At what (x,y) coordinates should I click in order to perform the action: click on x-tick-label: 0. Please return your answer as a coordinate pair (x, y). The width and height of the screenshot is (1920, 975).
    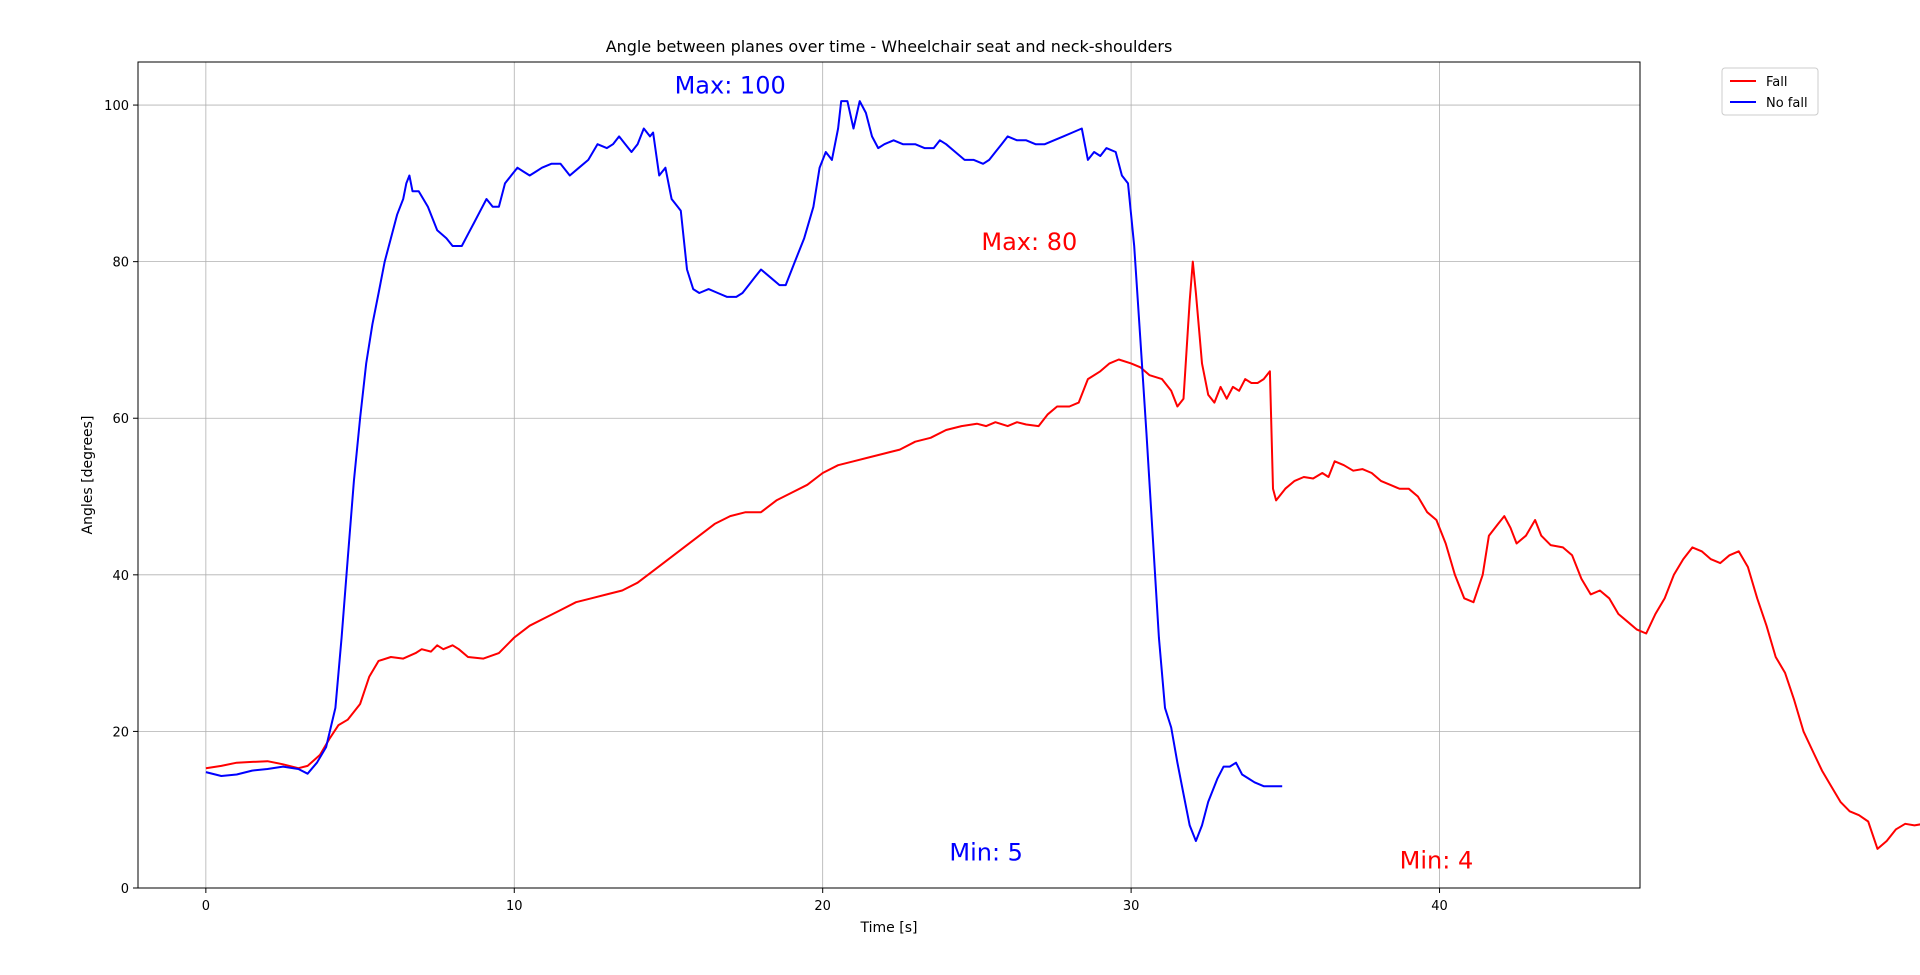
    Looking at the image, I should click on (206, 906).